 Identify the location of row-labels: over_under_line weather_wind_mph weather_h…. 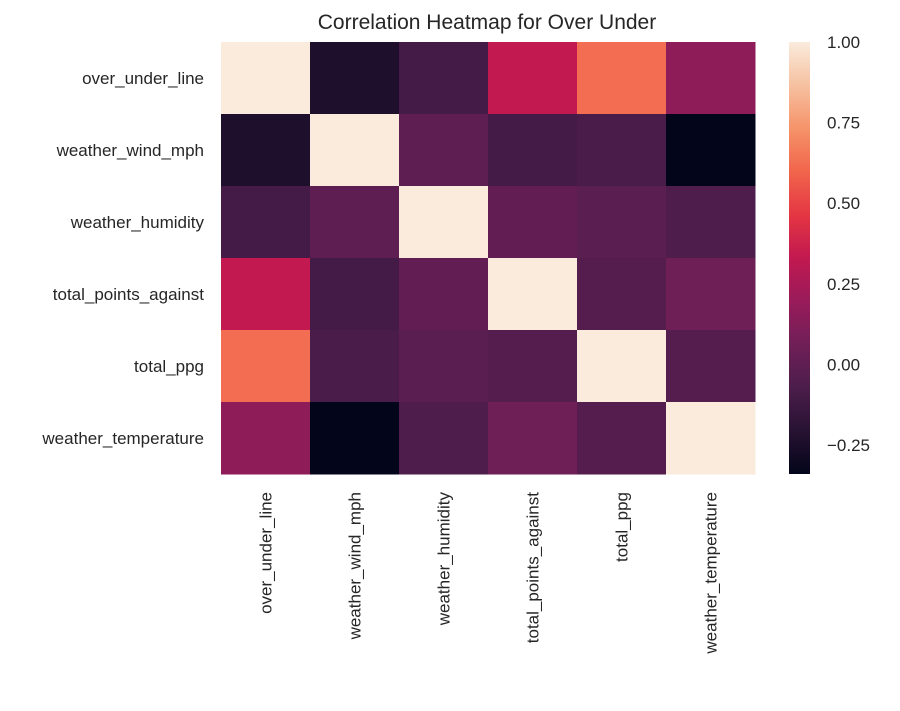
(122, 258).